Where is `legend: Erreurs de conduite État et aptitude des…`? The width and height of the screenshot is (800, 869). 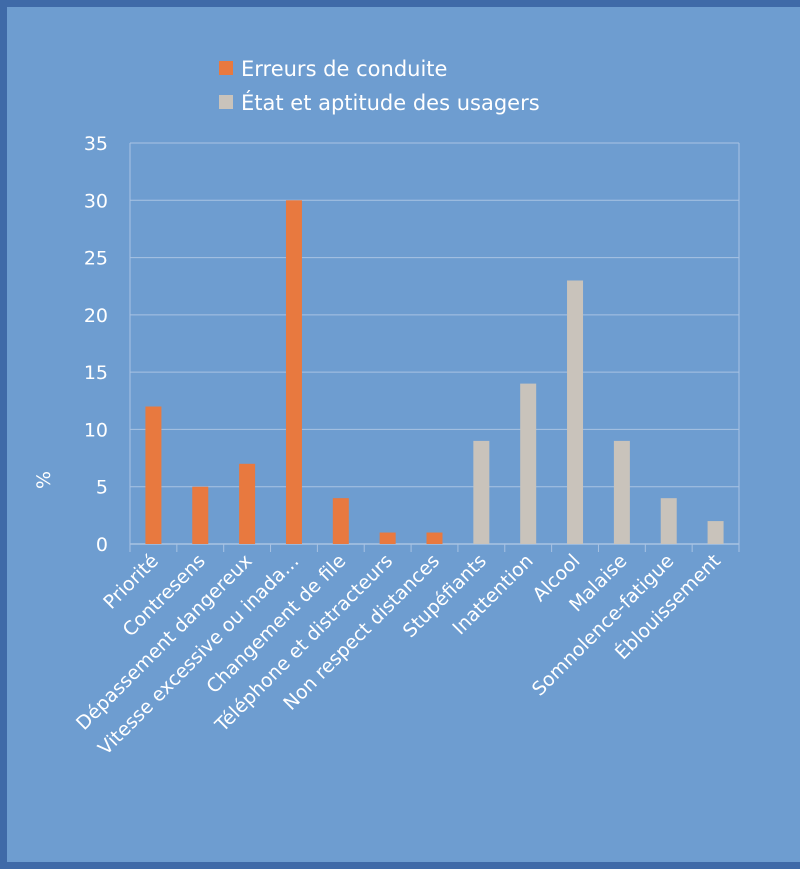
legend: Erreurs de conduite État et aptitude des… is located at coordinates (379, 86).